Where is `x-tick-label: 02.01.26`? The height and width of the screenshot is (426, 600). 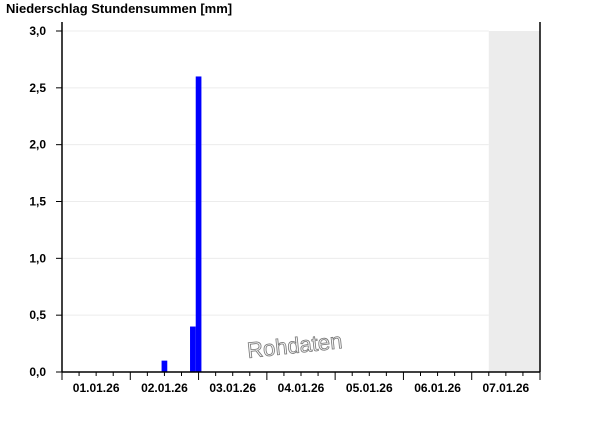
x-tick-label: 02.01.26 is located at coordinates (164, 388).